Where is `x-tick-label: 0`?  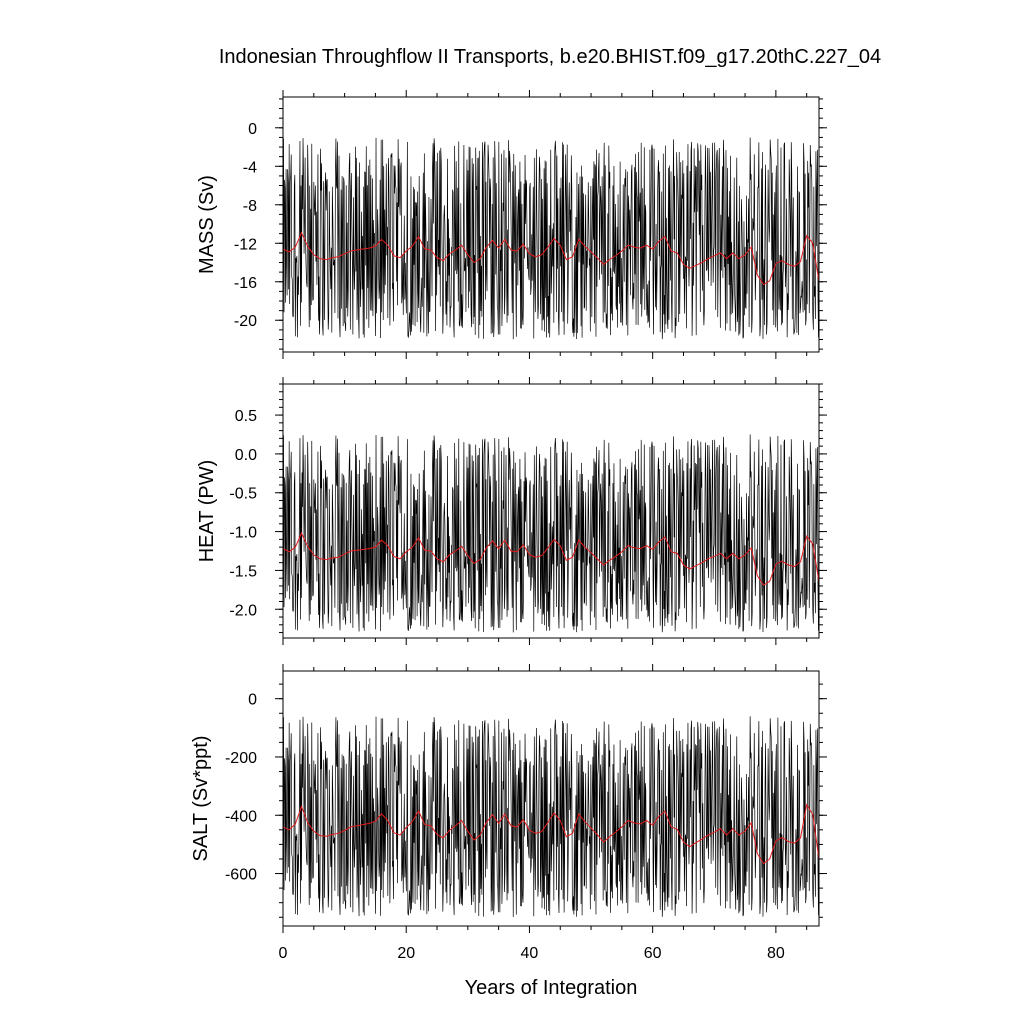
x-tick-label: 0 is located at coordinates (283, 953).